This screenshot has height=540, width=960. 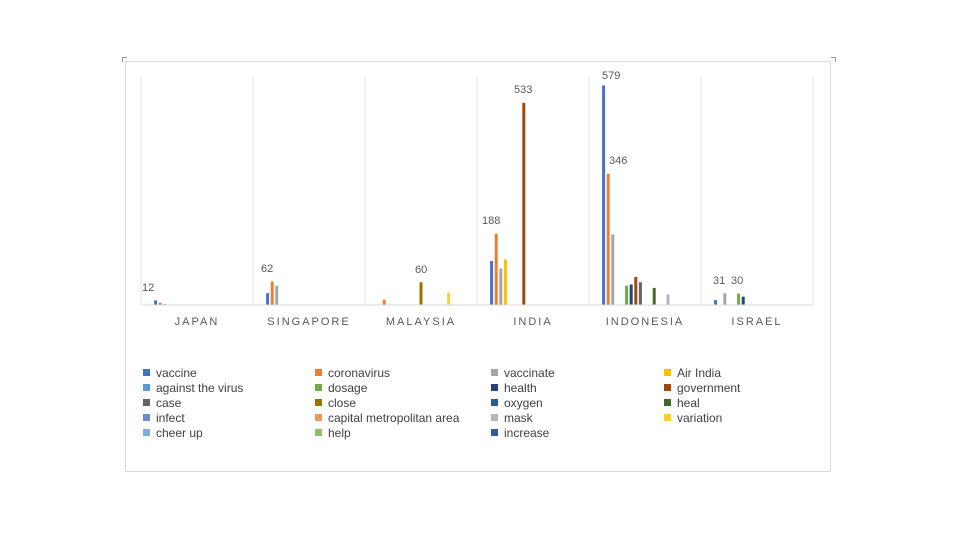 What do you see at coordinates (716, 302) in the screenshot?
I see `bar-israel-vaccine` at bounding box center [716, 302].